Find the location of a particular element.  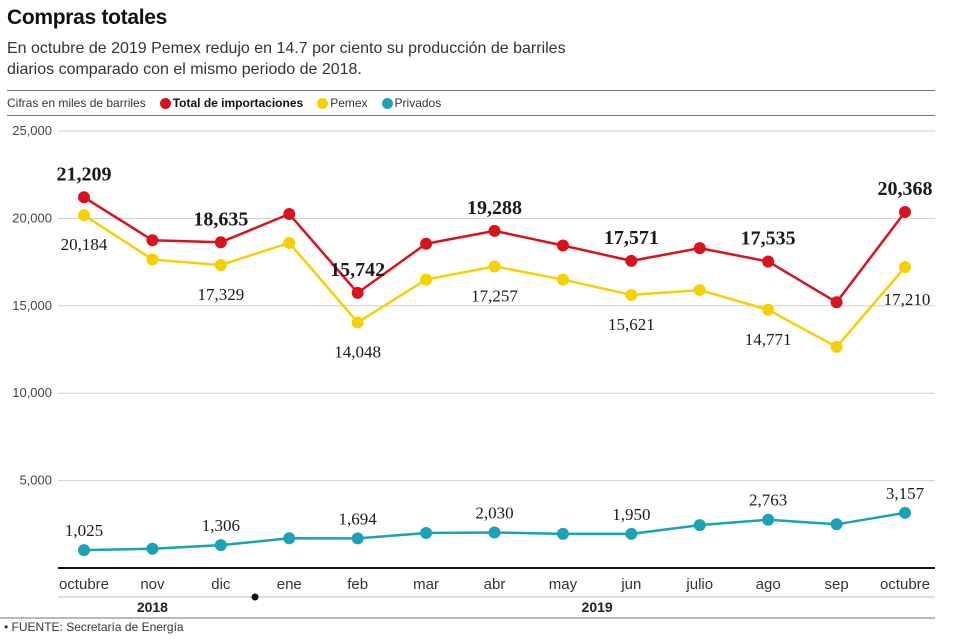

chart-title: Compras totales is located at coordinates (87, 17).